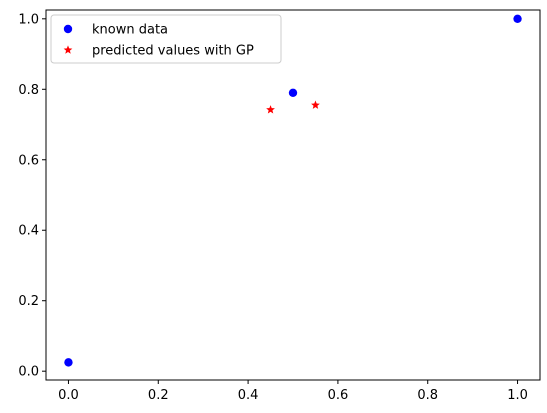  Describe the element at coordinates (28, 231) in the screenshot. I see `y-tick-label: 0.4` at that location.